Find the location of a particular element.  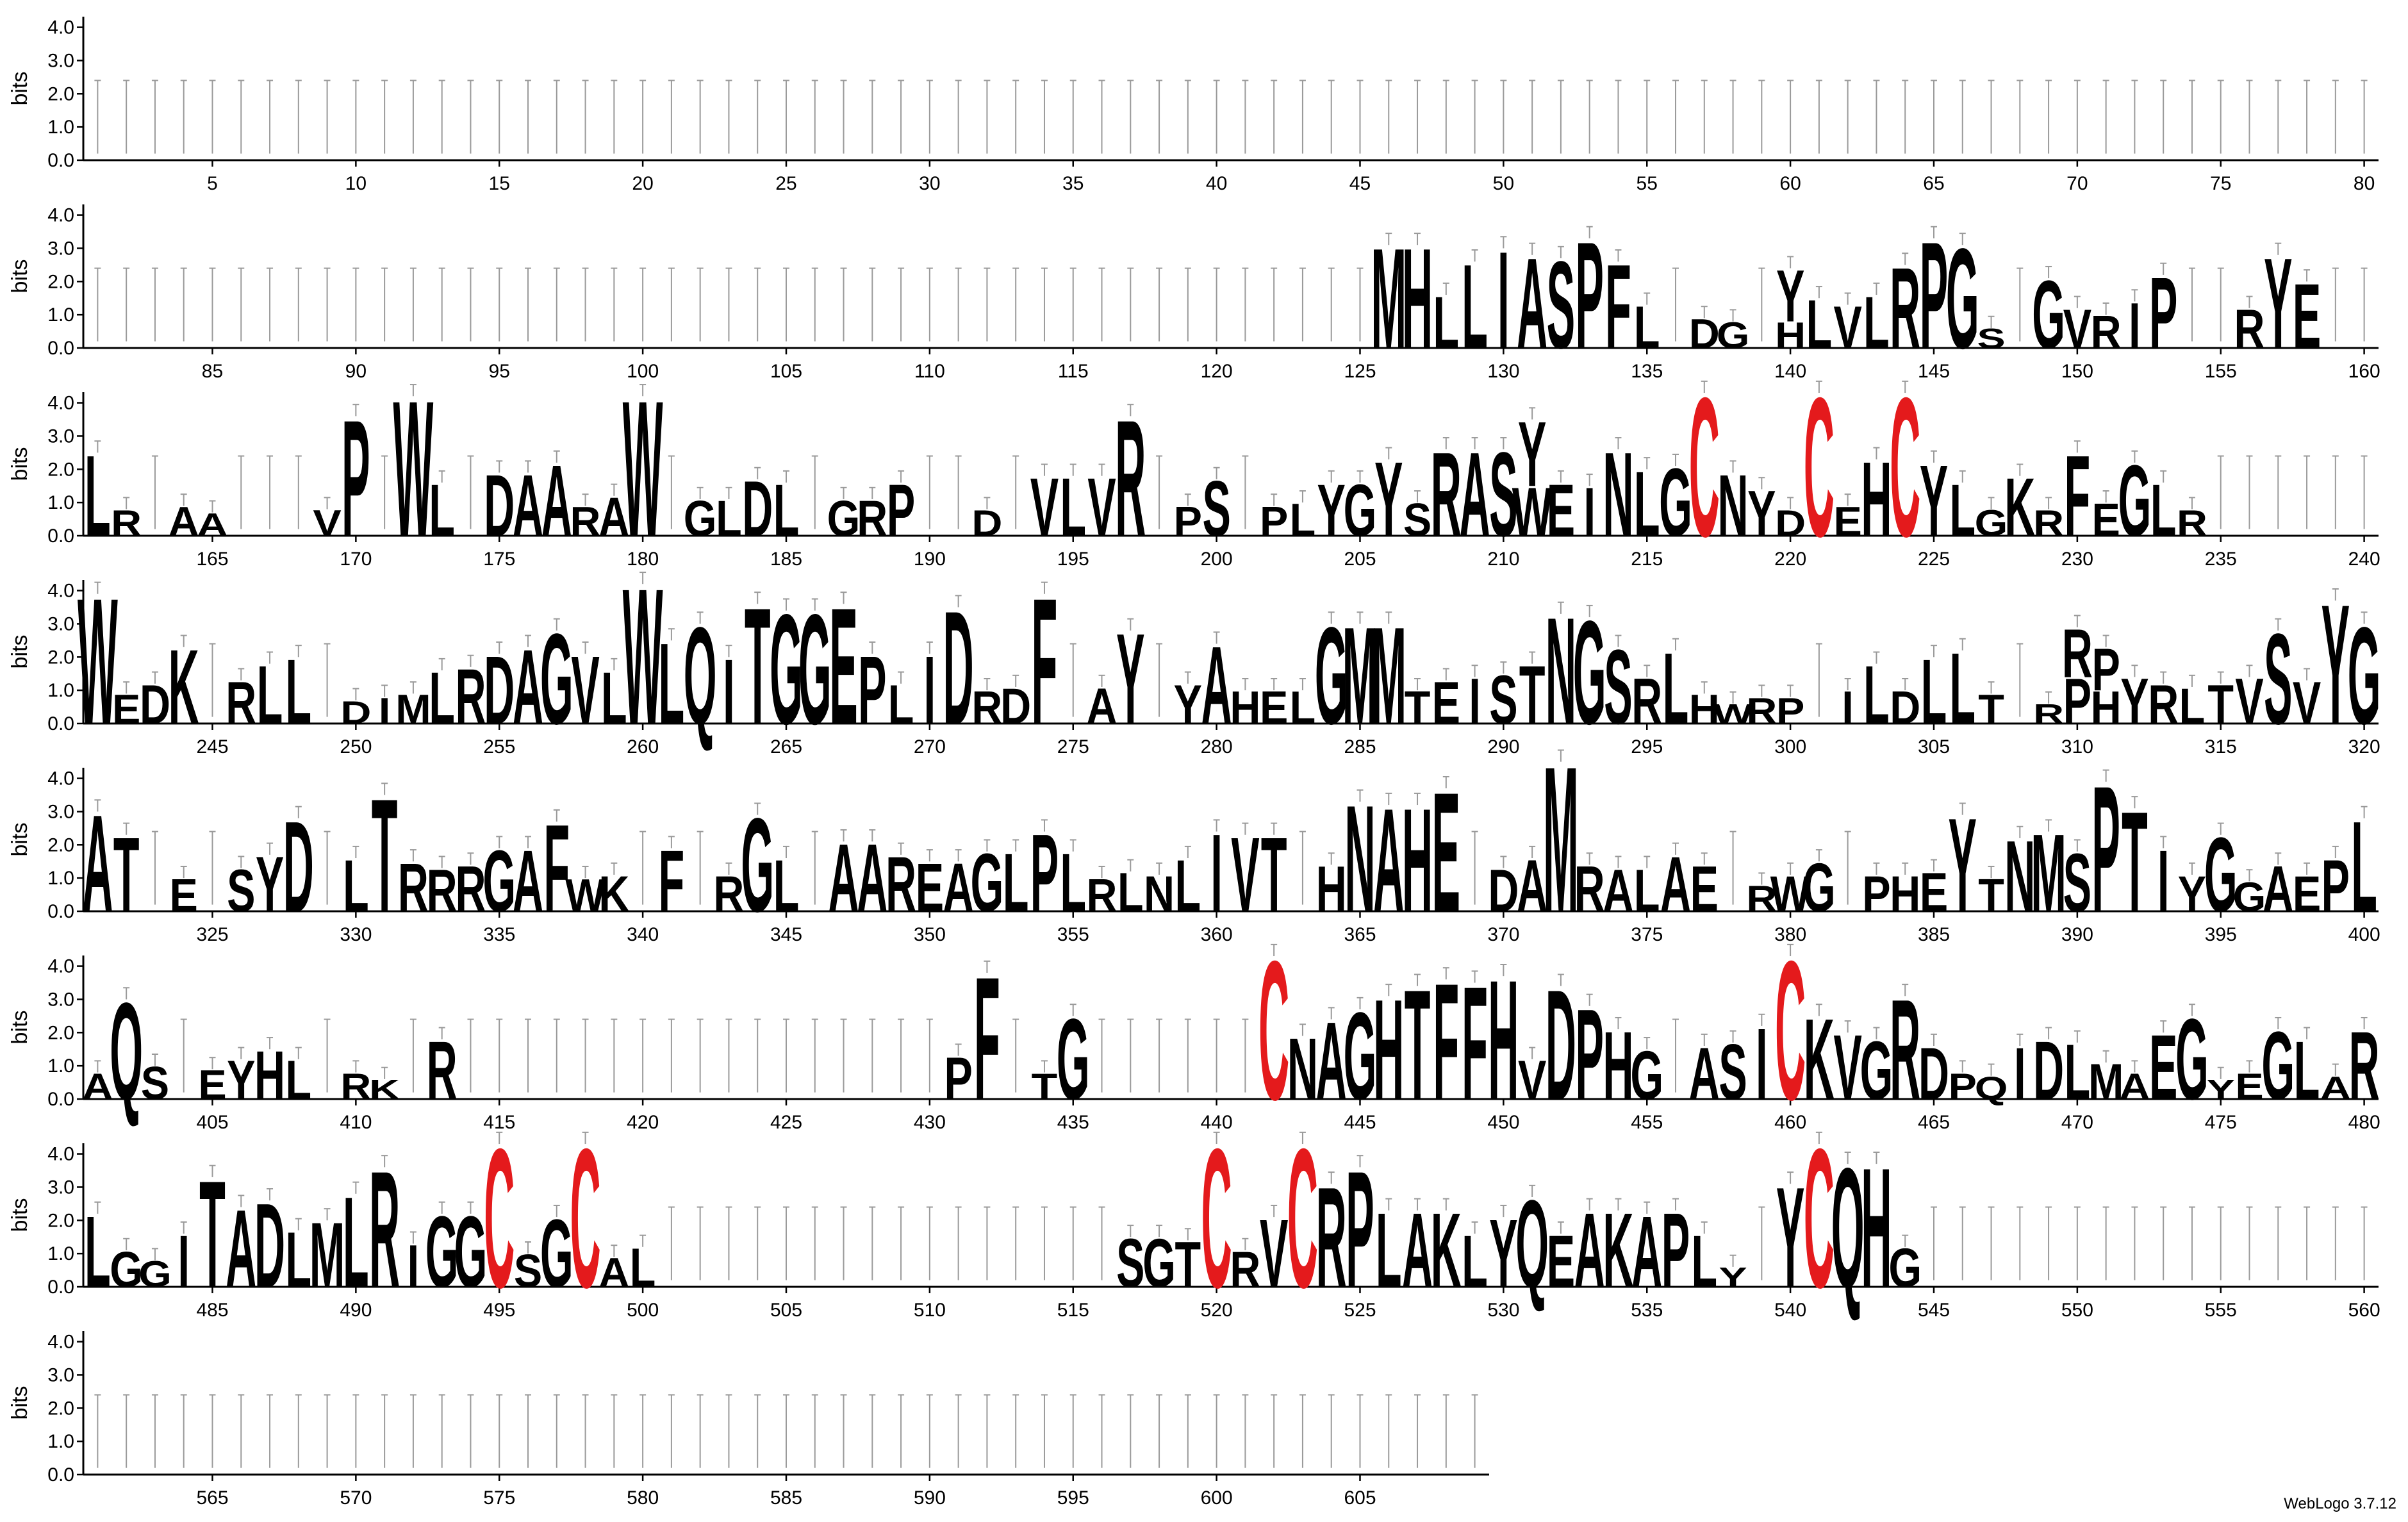

x-tick-label: 350 is located at coordinates (930, 934).